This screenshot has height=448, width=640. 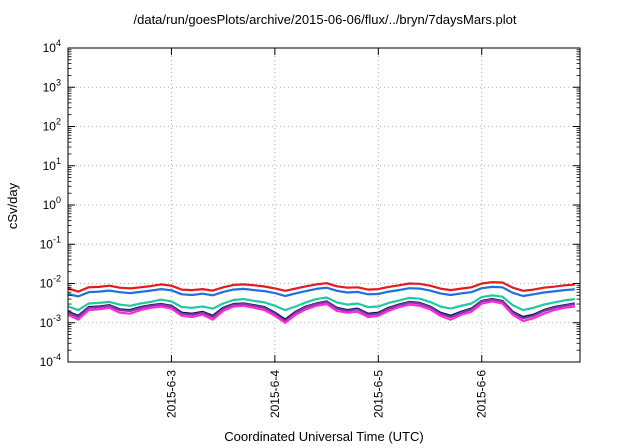 What do you see at coordinates (275, 394) in the screenshot?
I see `x-tick-label: 2015-6-4` at bounding box center [275, 394].